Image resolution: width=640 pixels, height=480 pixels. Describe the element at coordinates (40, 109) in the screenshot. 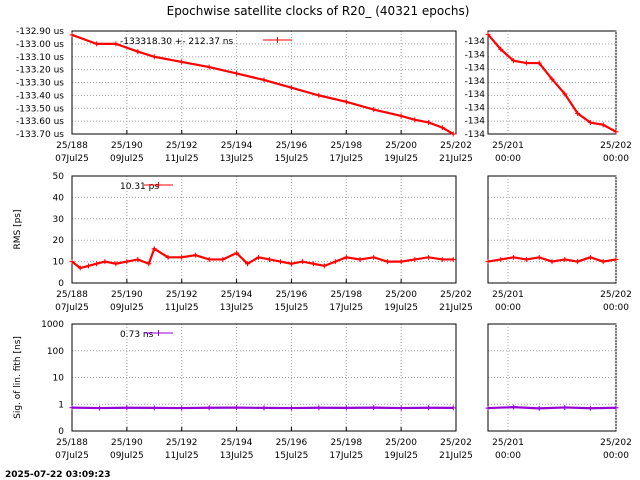

I see `clock-ytick-label: -133.50 us` at that location.